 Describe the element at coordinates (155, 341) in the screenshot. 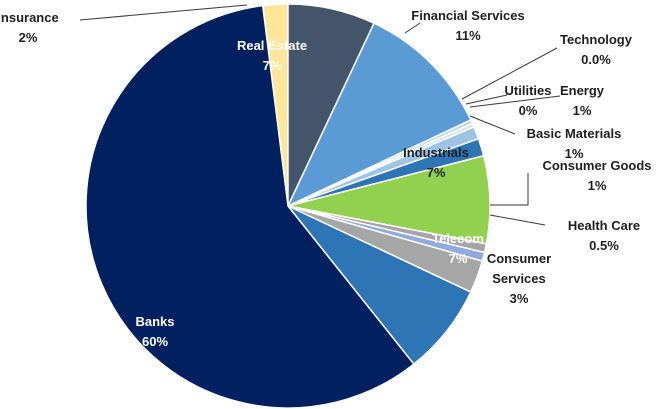

I see `slice-value-label-banks: 60%` at that location.